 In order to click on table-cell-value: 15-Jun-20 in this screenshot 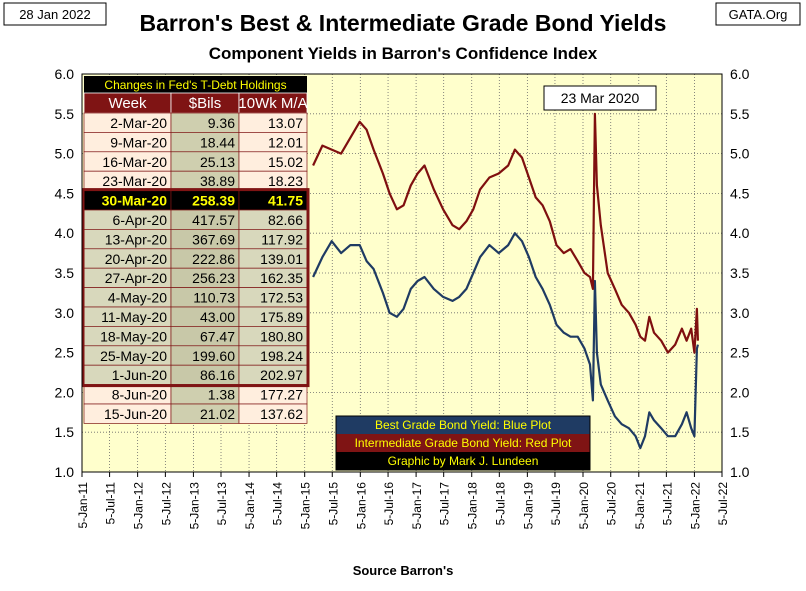, I will do `click(135, 414)`.